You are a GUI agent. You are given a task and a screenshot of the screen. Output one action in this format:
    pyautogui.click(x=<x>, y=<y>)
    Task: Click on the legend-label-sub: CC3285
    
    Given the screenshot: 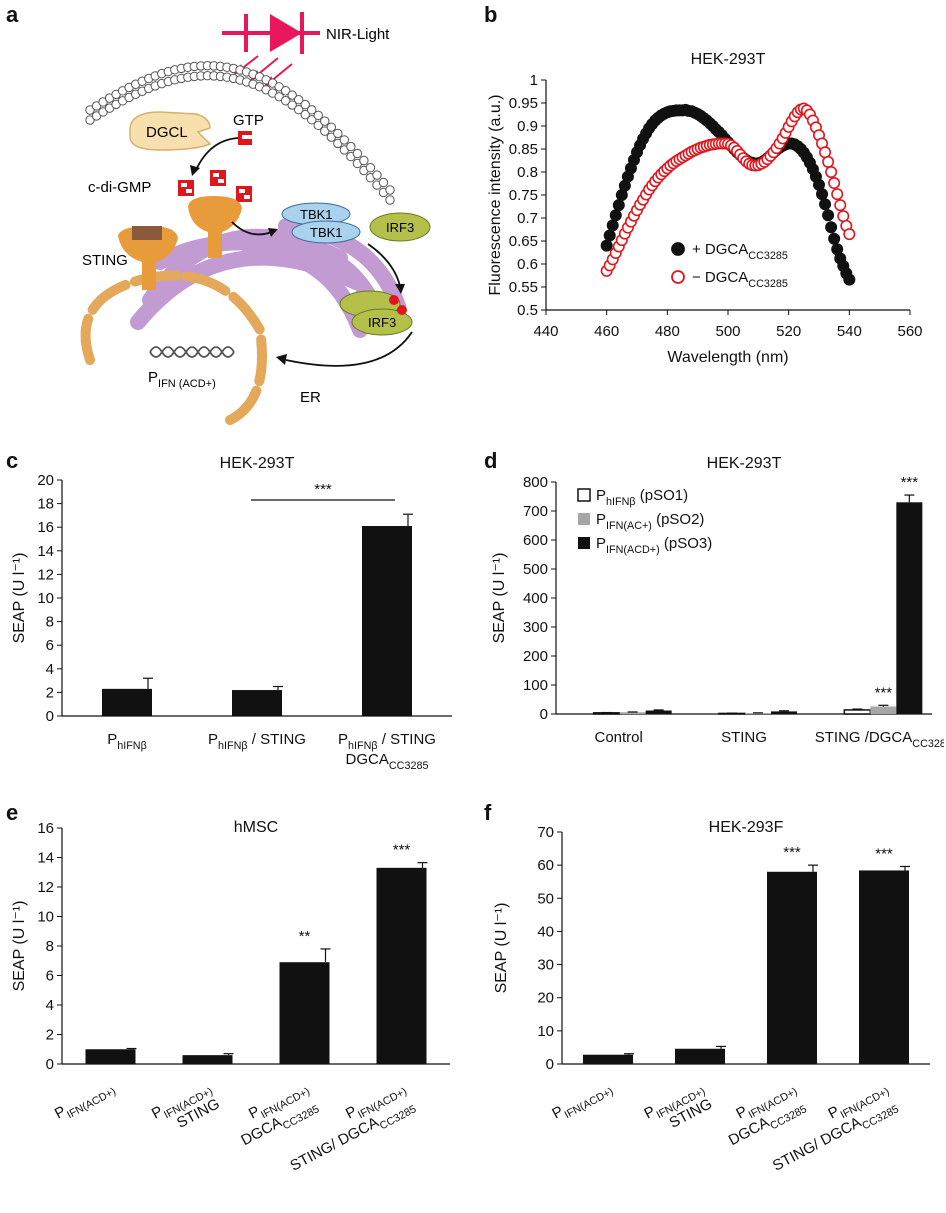 What is the action you would take?
    pyautogui.click(x=768, y=284)
    